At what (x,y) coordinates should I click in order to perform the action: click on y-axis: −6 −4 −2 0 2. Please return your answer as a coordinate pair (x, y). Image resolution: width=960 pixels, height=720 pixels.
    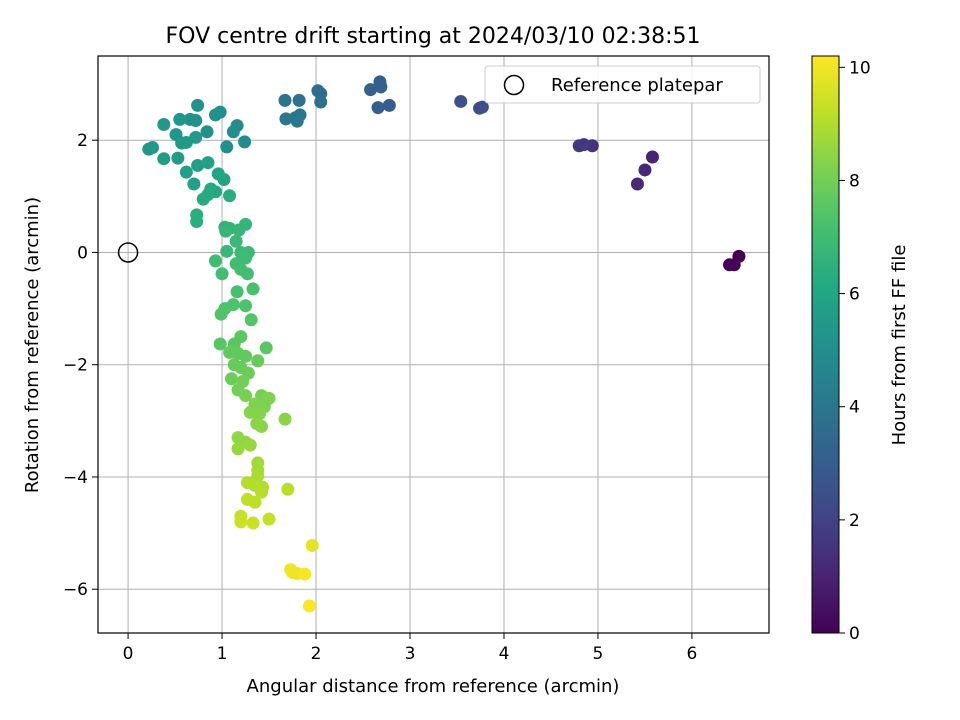
    Looking at the image, I should click on (80, 365).